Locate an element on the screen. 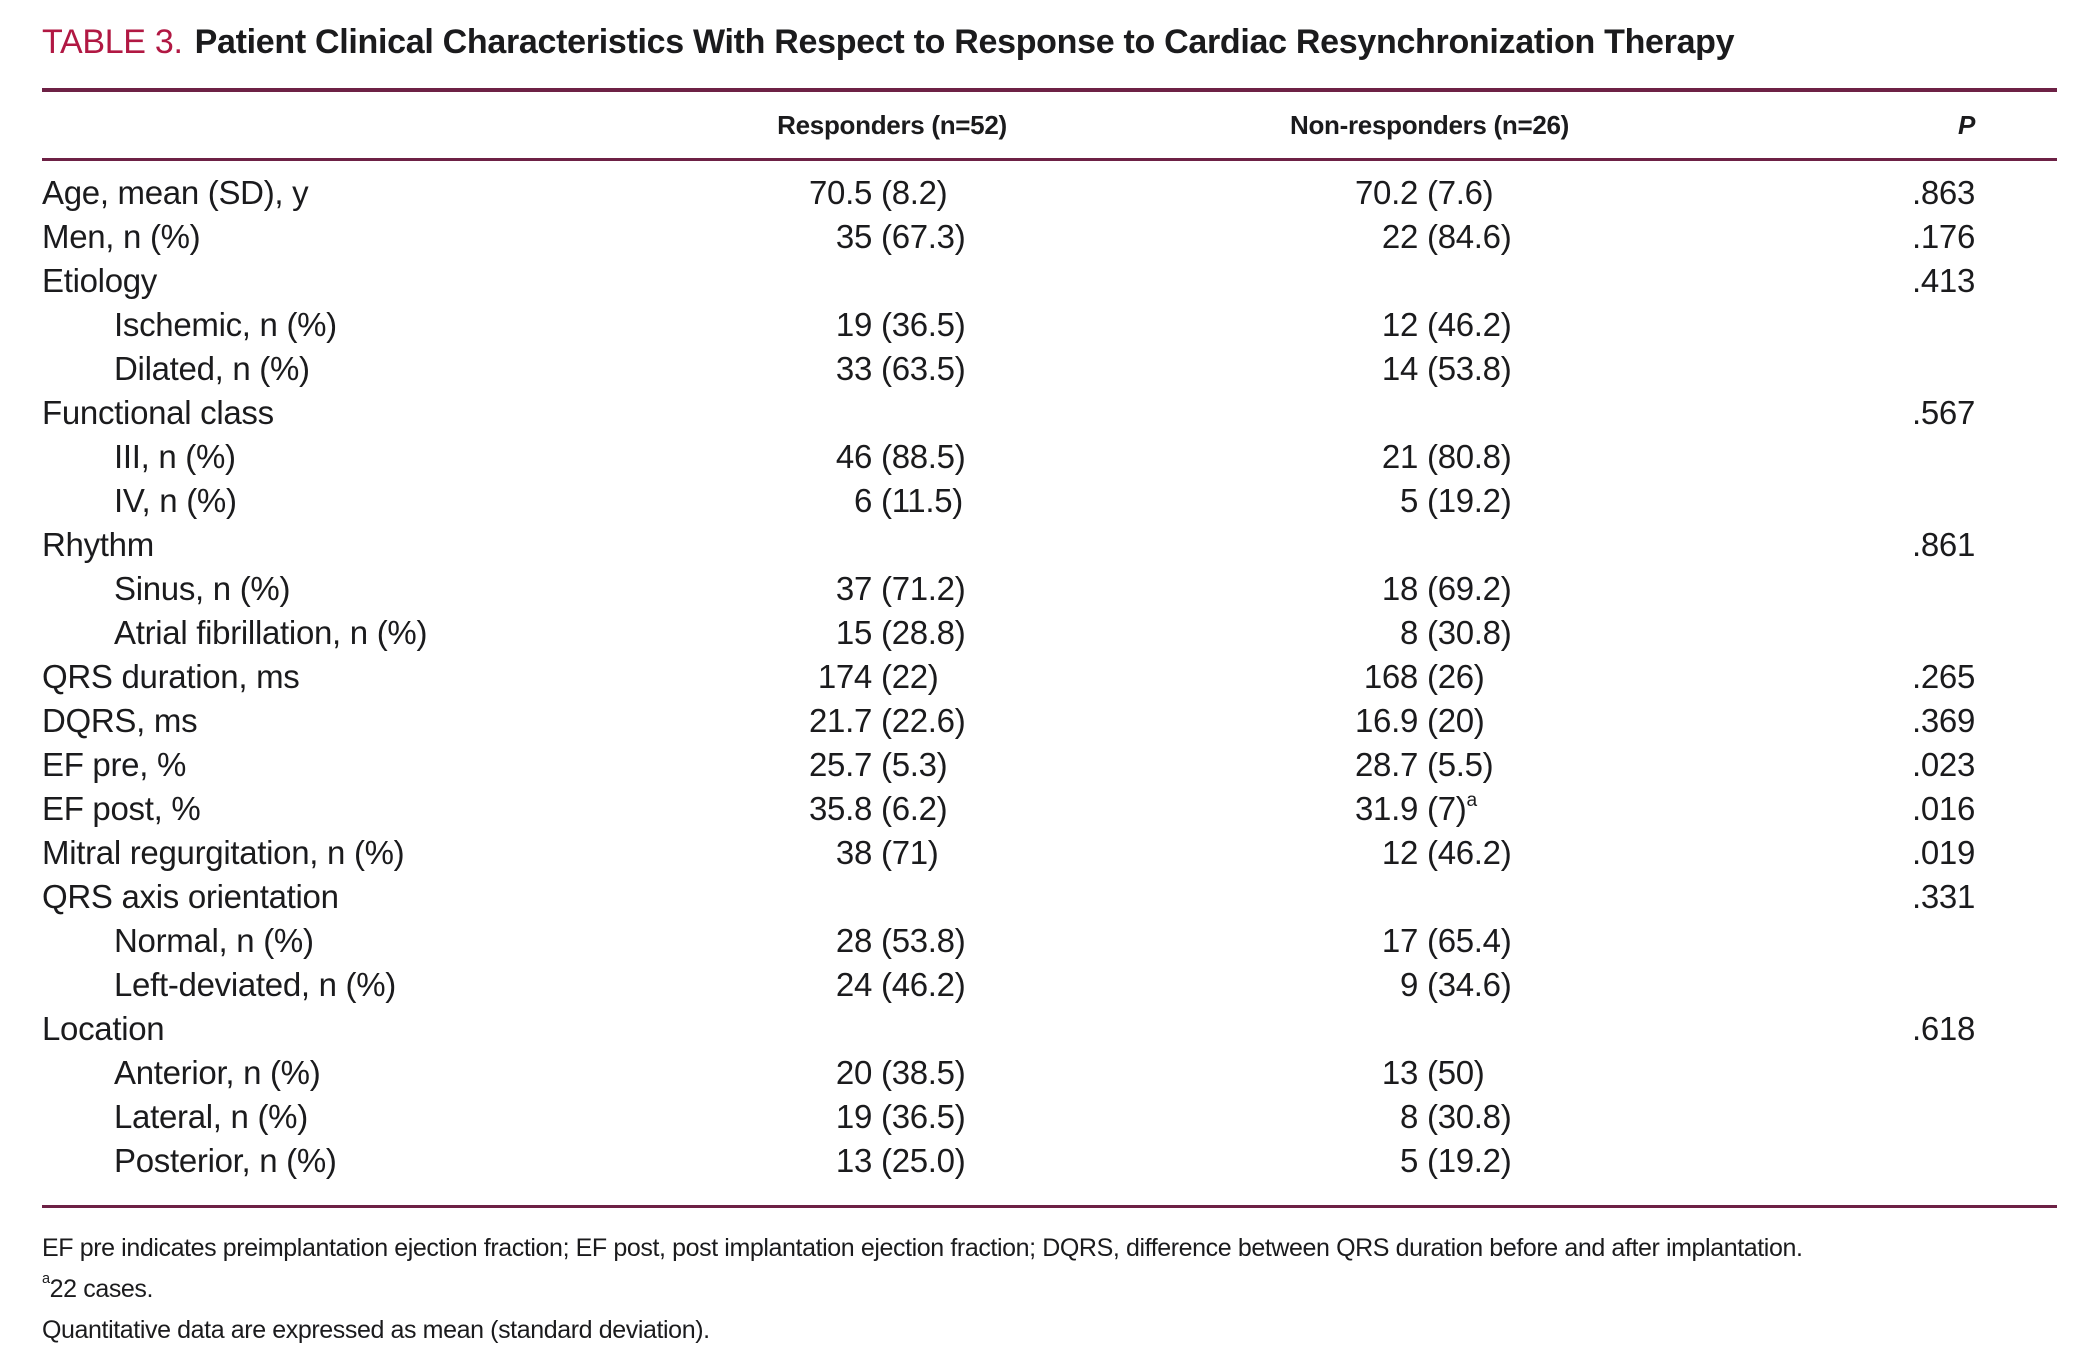 This screenshot has height=1366, width=2087. table-row: QRS axis orientation .331 is located at coordinates (1049, 897).